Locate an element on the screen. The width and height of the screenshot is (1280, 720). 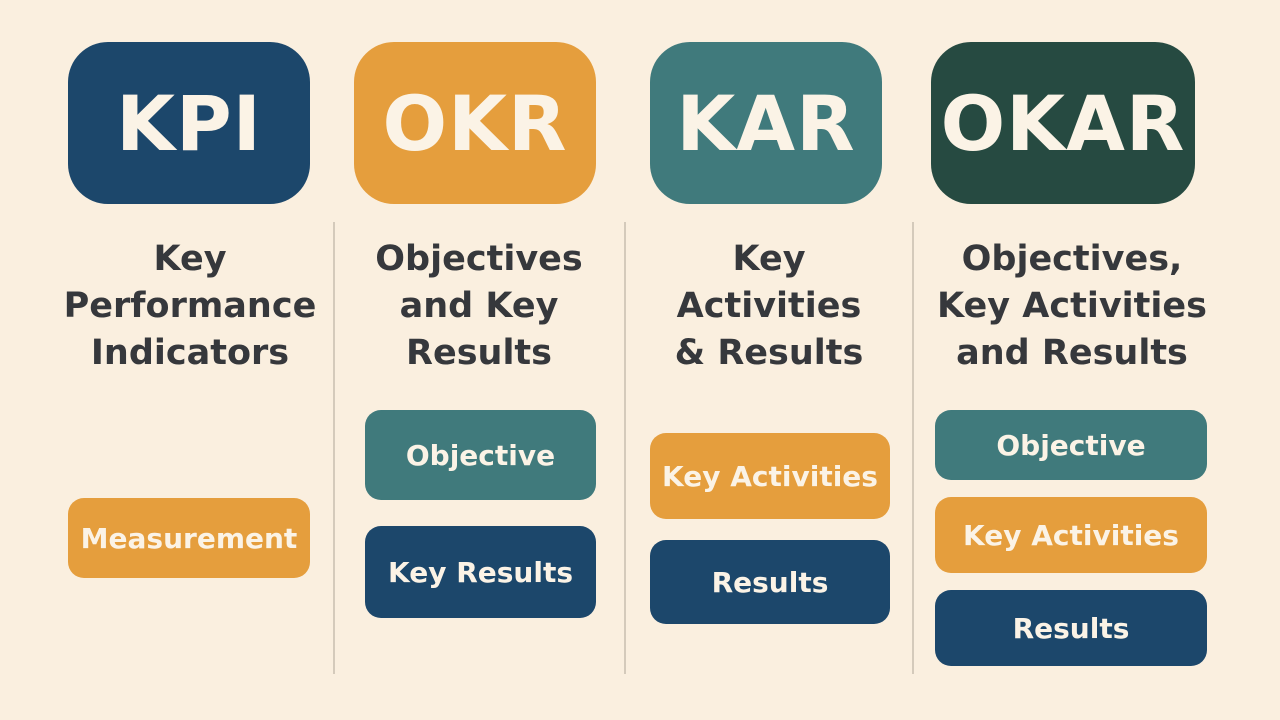
okr-header-box: OKR is located at coordinates (475, 123).